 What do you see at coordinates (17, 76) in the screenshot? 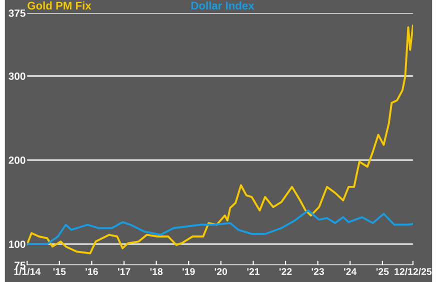
I see `y-tick-label: 300` at bounding box center [17, 76].